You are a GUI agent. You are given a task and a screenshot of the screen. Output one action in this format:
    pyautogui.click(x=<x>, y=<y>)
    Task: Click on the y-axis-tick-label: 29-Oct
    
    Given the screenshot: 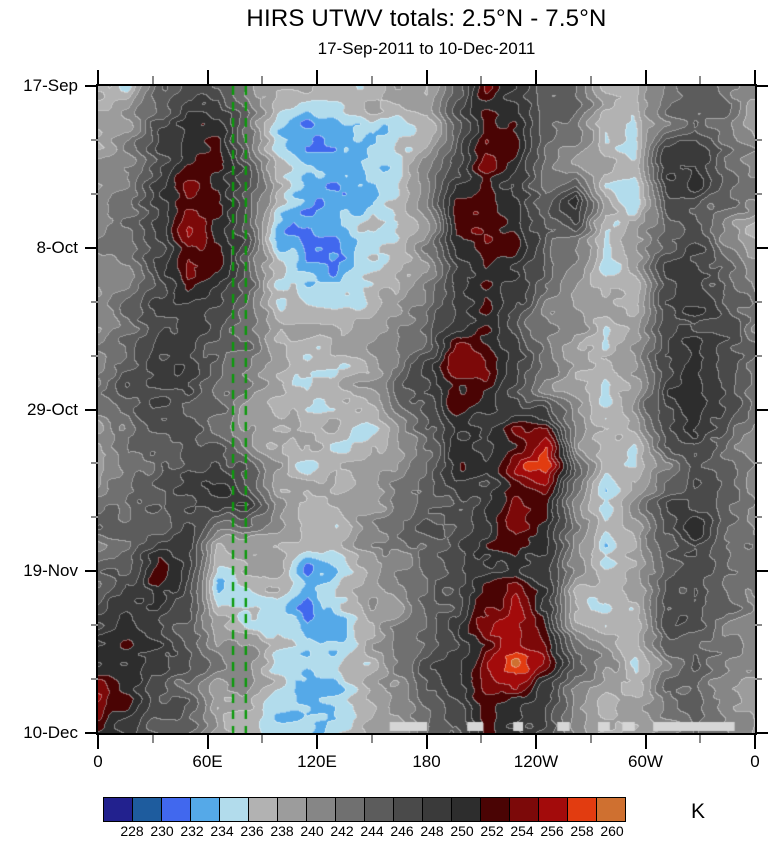 What is the action you would take?
    pyautogui.click(x=52, y=409)
    